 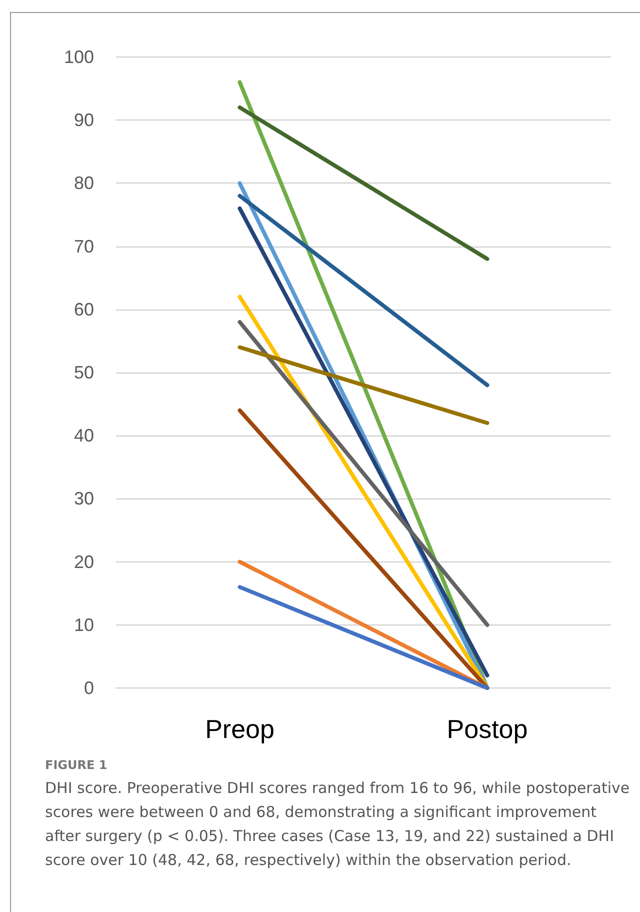 I want to click on y-tick-label: 70, so click(x=84, y=246).